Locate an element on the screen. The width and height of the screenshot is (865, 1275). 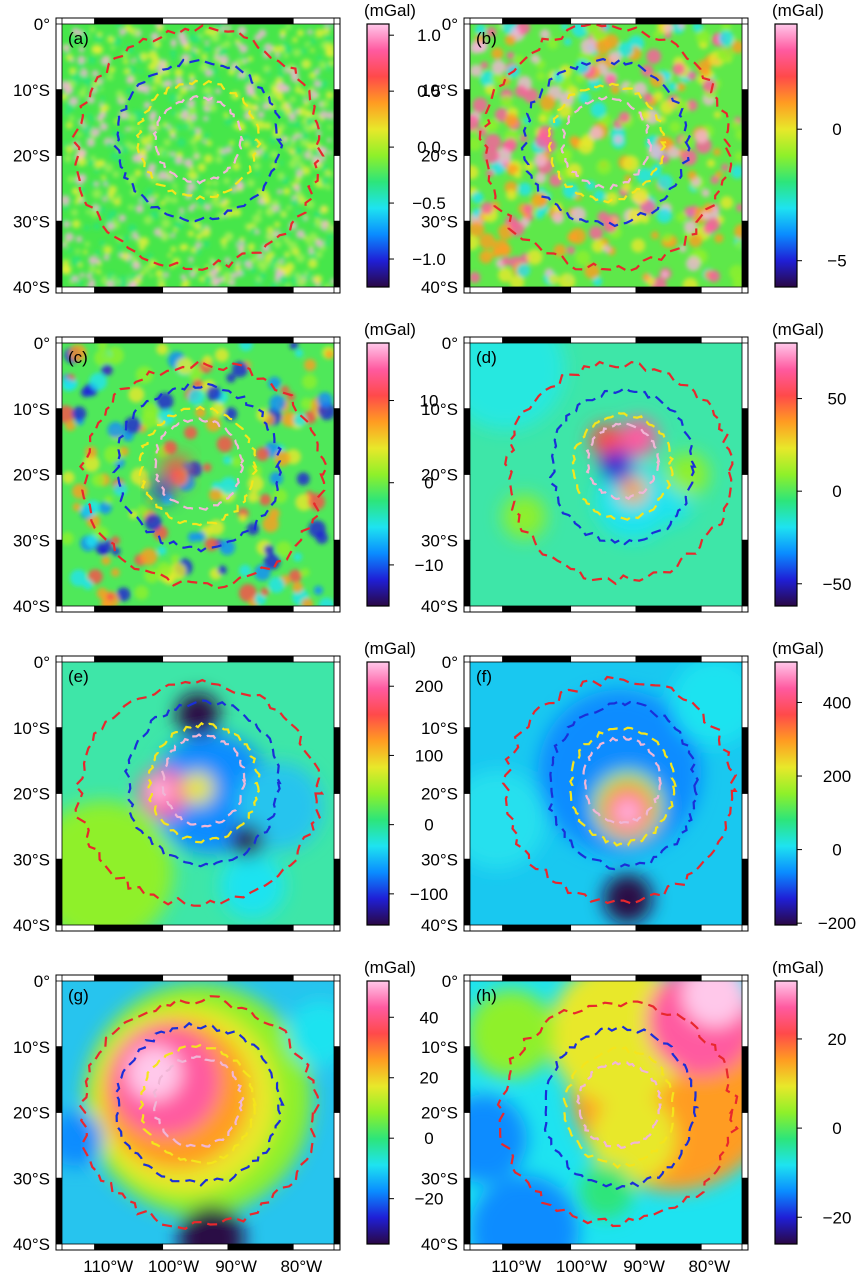
colorbar-tick-label: −100 is located at coordinates (429, 894).